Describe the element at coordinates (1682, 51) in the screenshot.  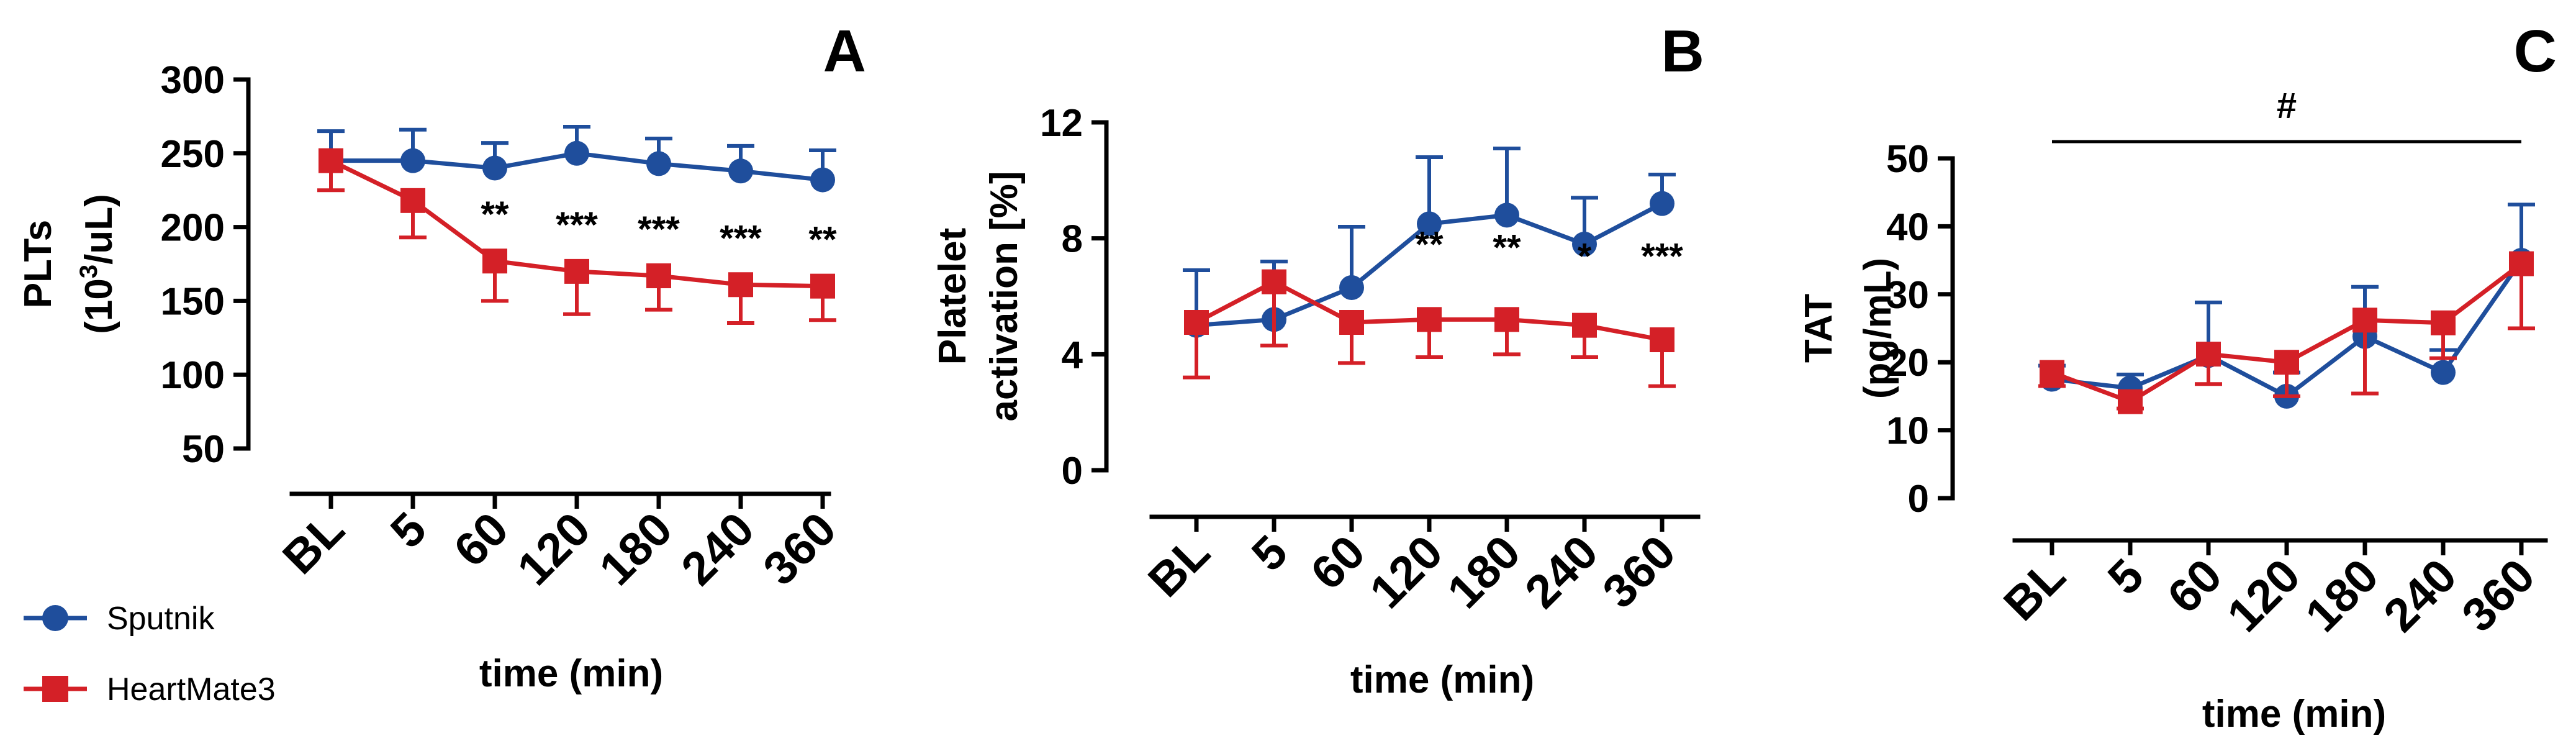
I see `panel-letter-b: B` at that location.